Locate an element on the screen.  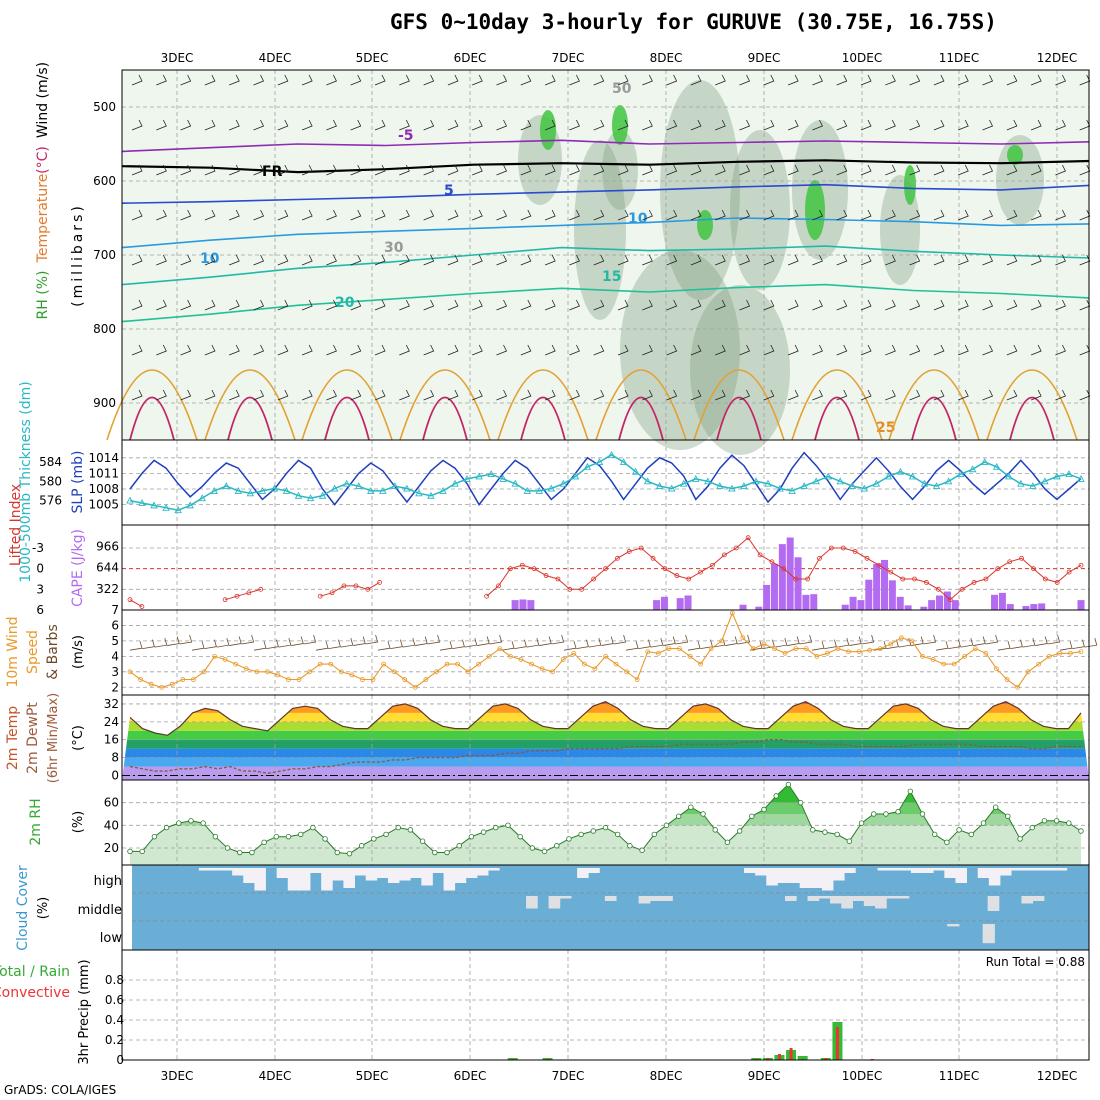
cloud-cell-middle is located at coordinates (1027, 900).